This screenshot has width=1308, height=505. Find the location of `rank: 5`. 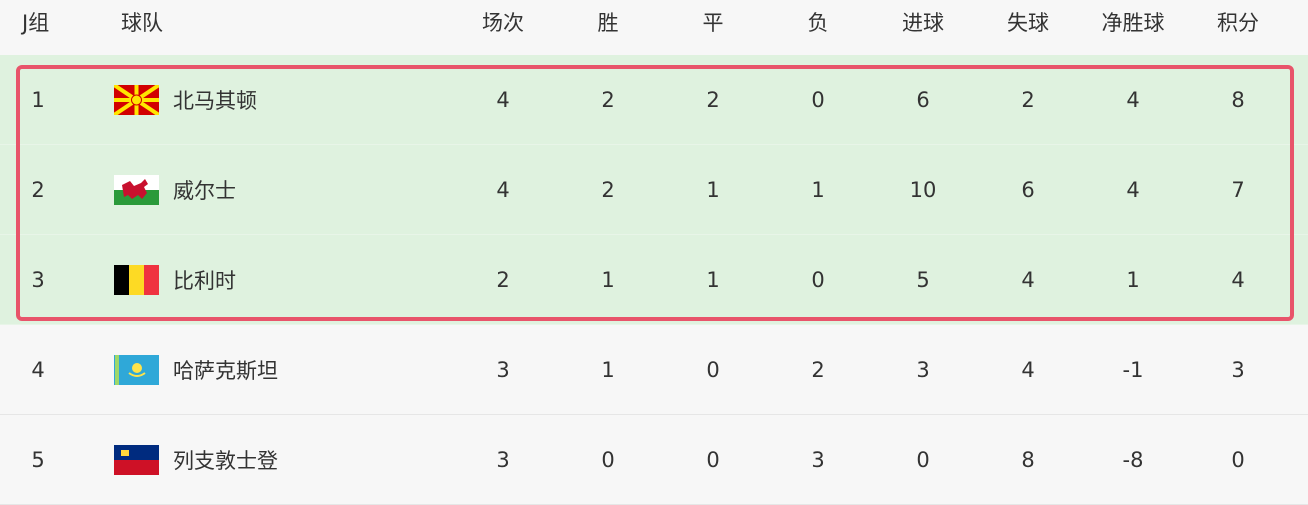

rank: 5 is located at coordinates (38, 459).